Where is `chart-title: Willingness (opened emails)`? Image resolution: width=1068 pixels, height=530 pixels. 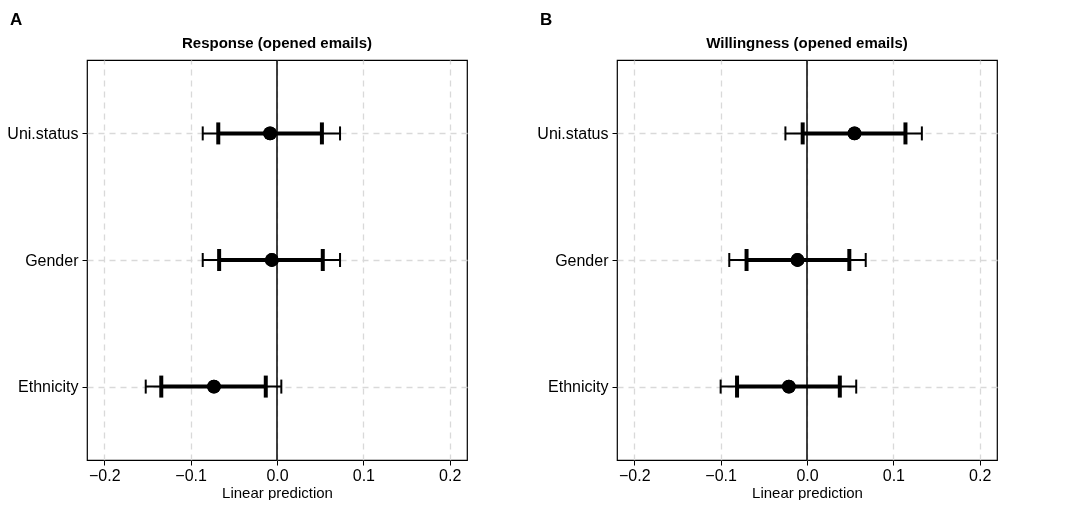 chart-title: Willingness (opened emails) is located at coordinates (807, 43).